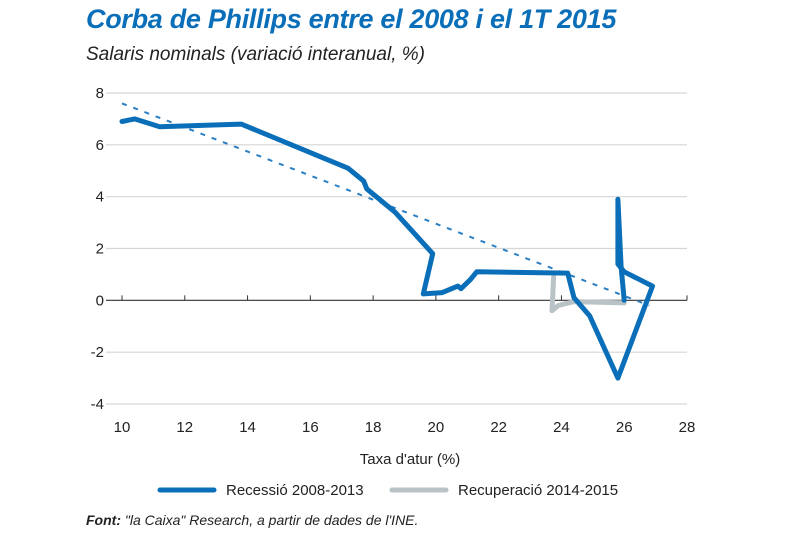 This screenshot has height=550, width=800. I want to click on x-tick-label: 22, so click(498, 427).